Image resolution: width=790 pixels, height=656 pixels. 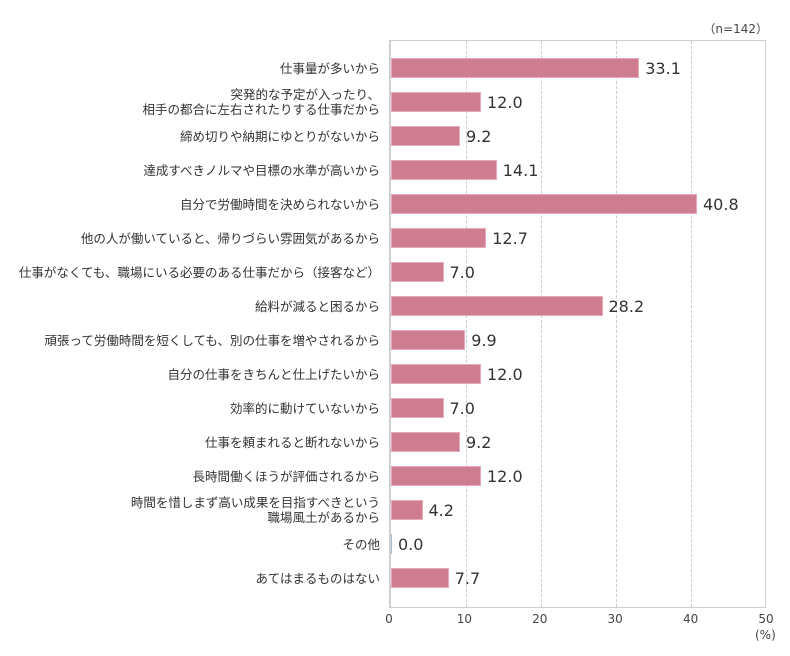 What do you see at coordinates (279, 204) in the screenshot?
I see `category-label: 自分で労働時間を決められないから` at bounding box center [279, 204].